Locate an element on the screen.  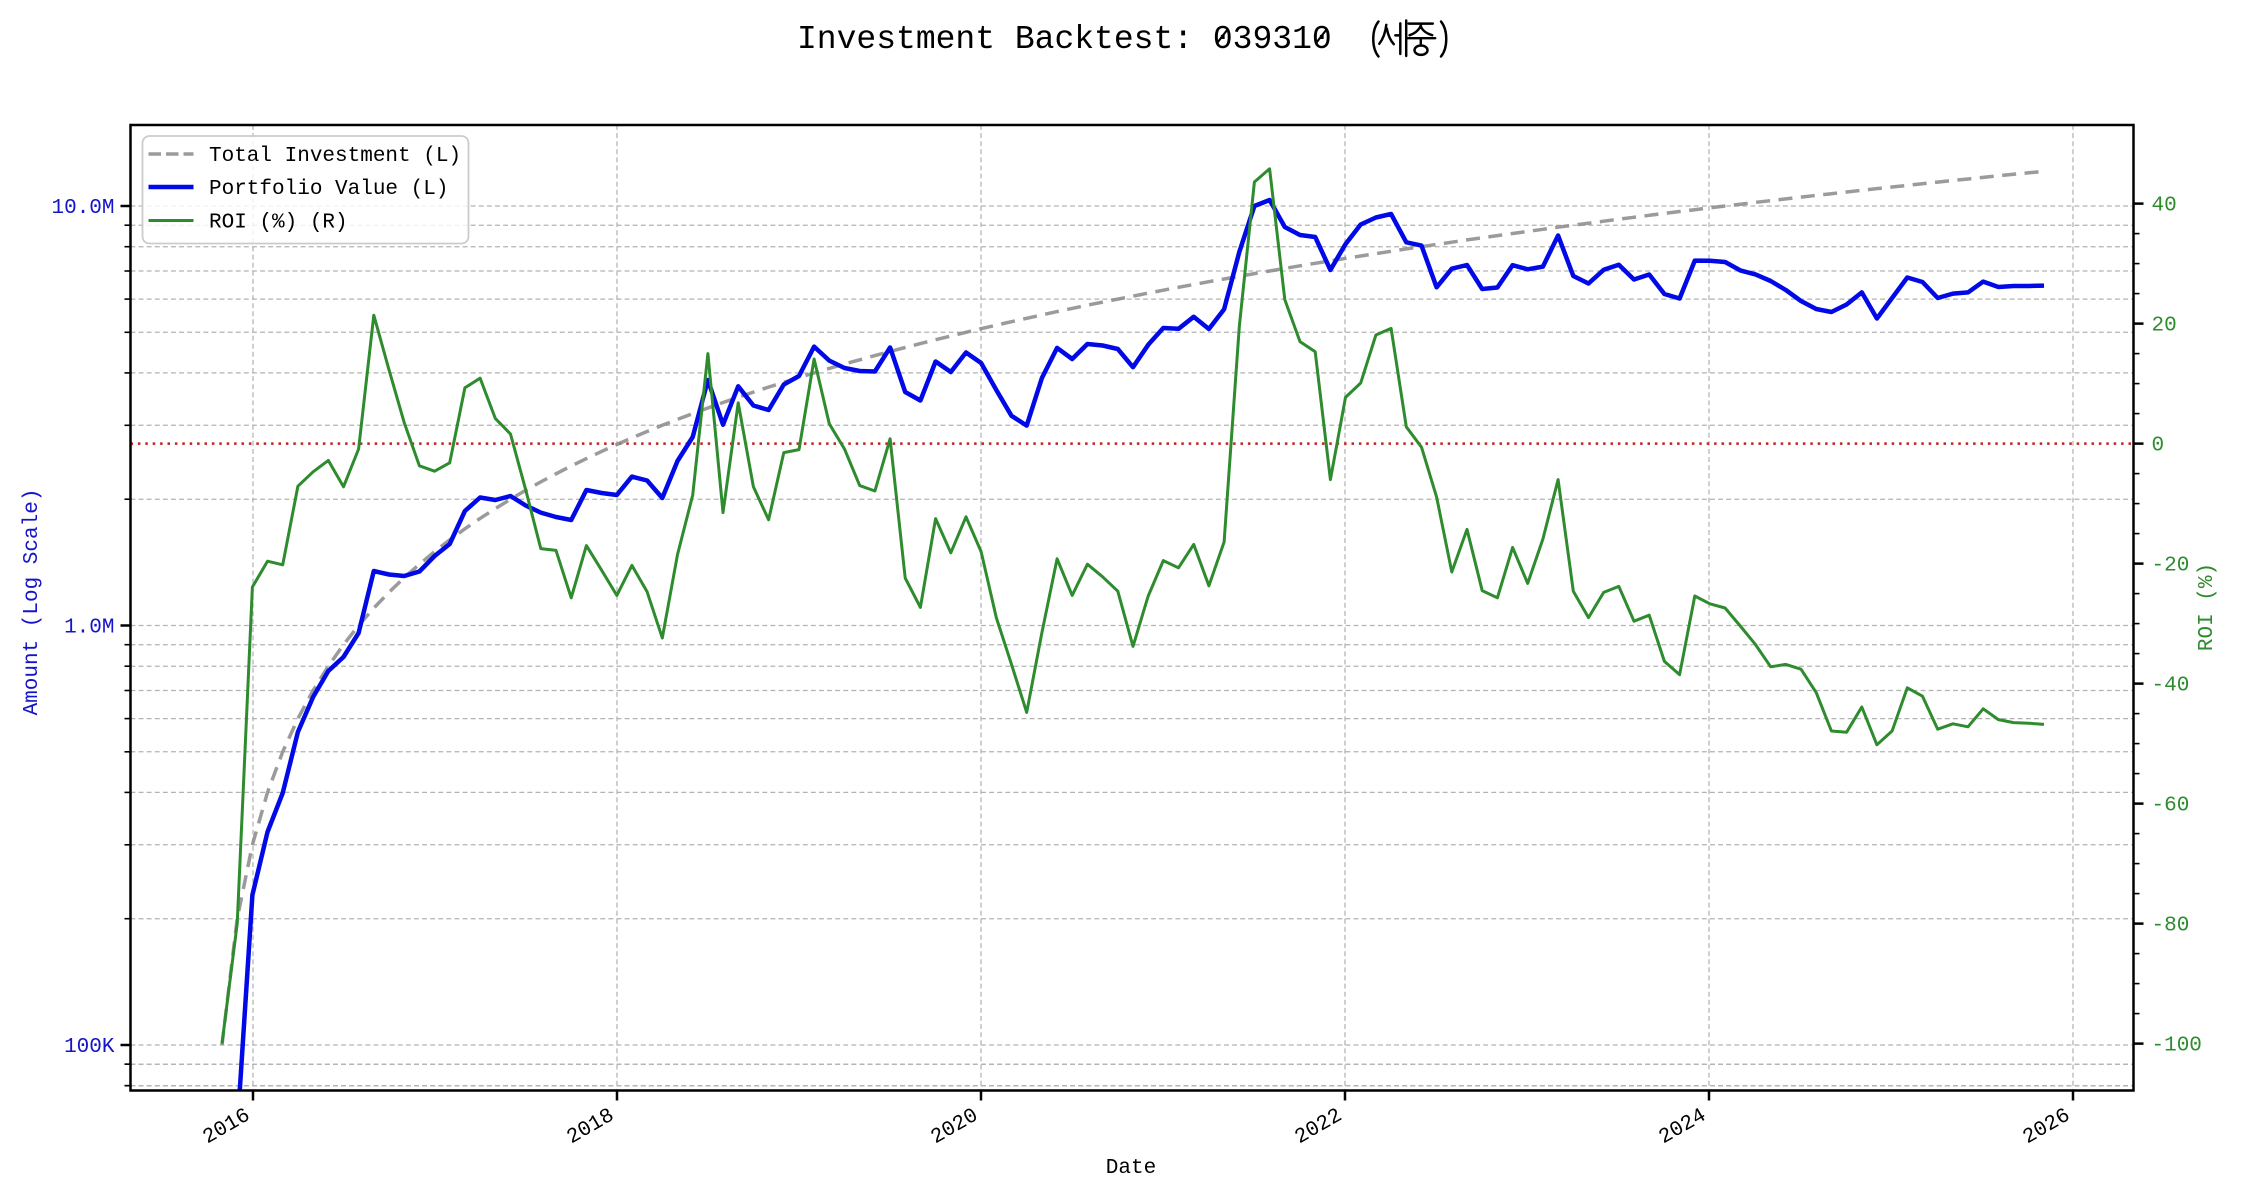
svg-text: -80 is located at coordinates (2171, 926).